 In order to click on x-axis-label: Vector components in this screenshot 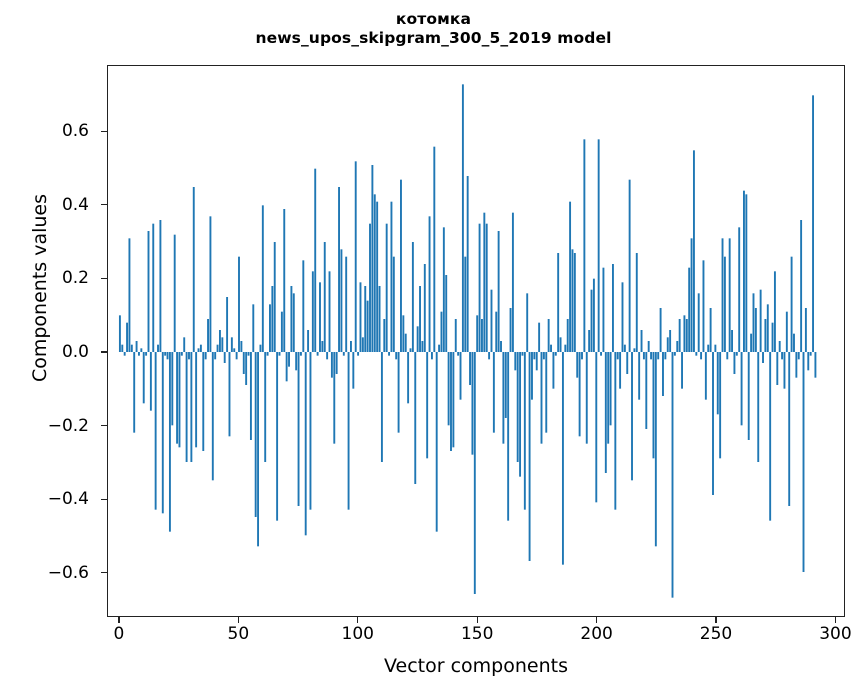, I will do `click(476, 666)`.